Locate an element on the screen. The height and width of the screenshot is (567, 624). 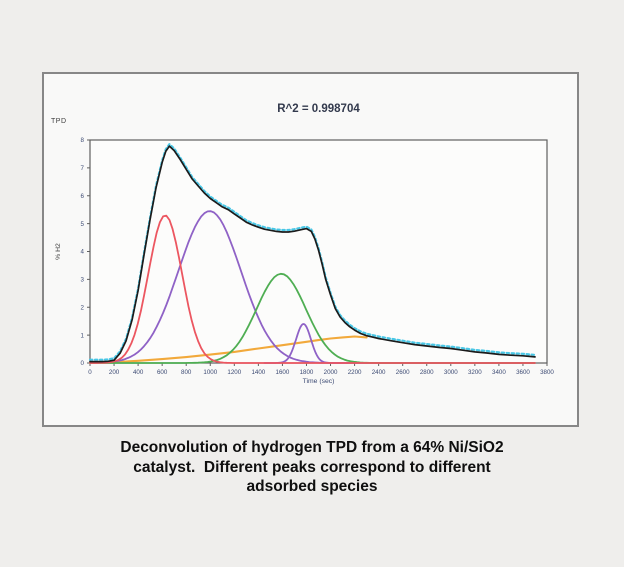
x-tick-label: 0 is located at coordinates (90, 372).